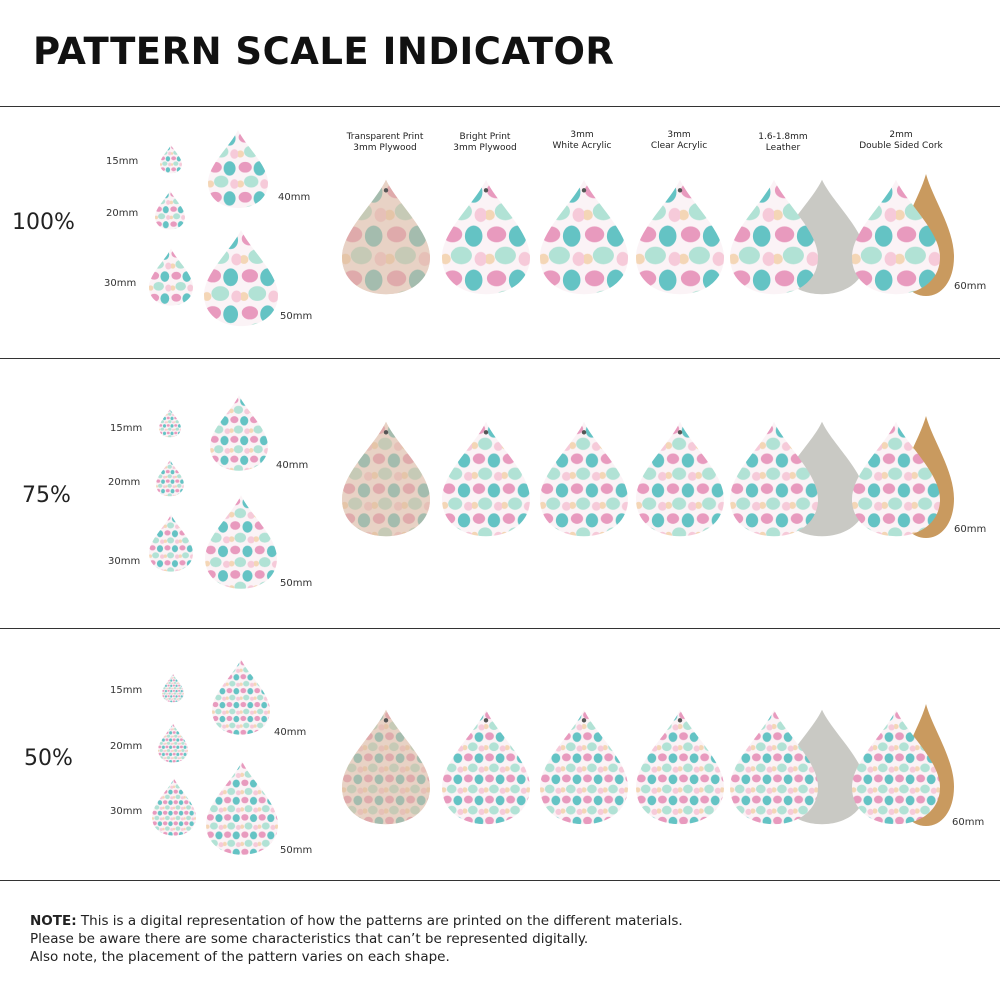 The width and height of the screenshot is (1000, 1000). What do you see at coordinates (53, 921) in the screenshot?
I see `note-label: NOTE:` at bounding box center [53, 921].